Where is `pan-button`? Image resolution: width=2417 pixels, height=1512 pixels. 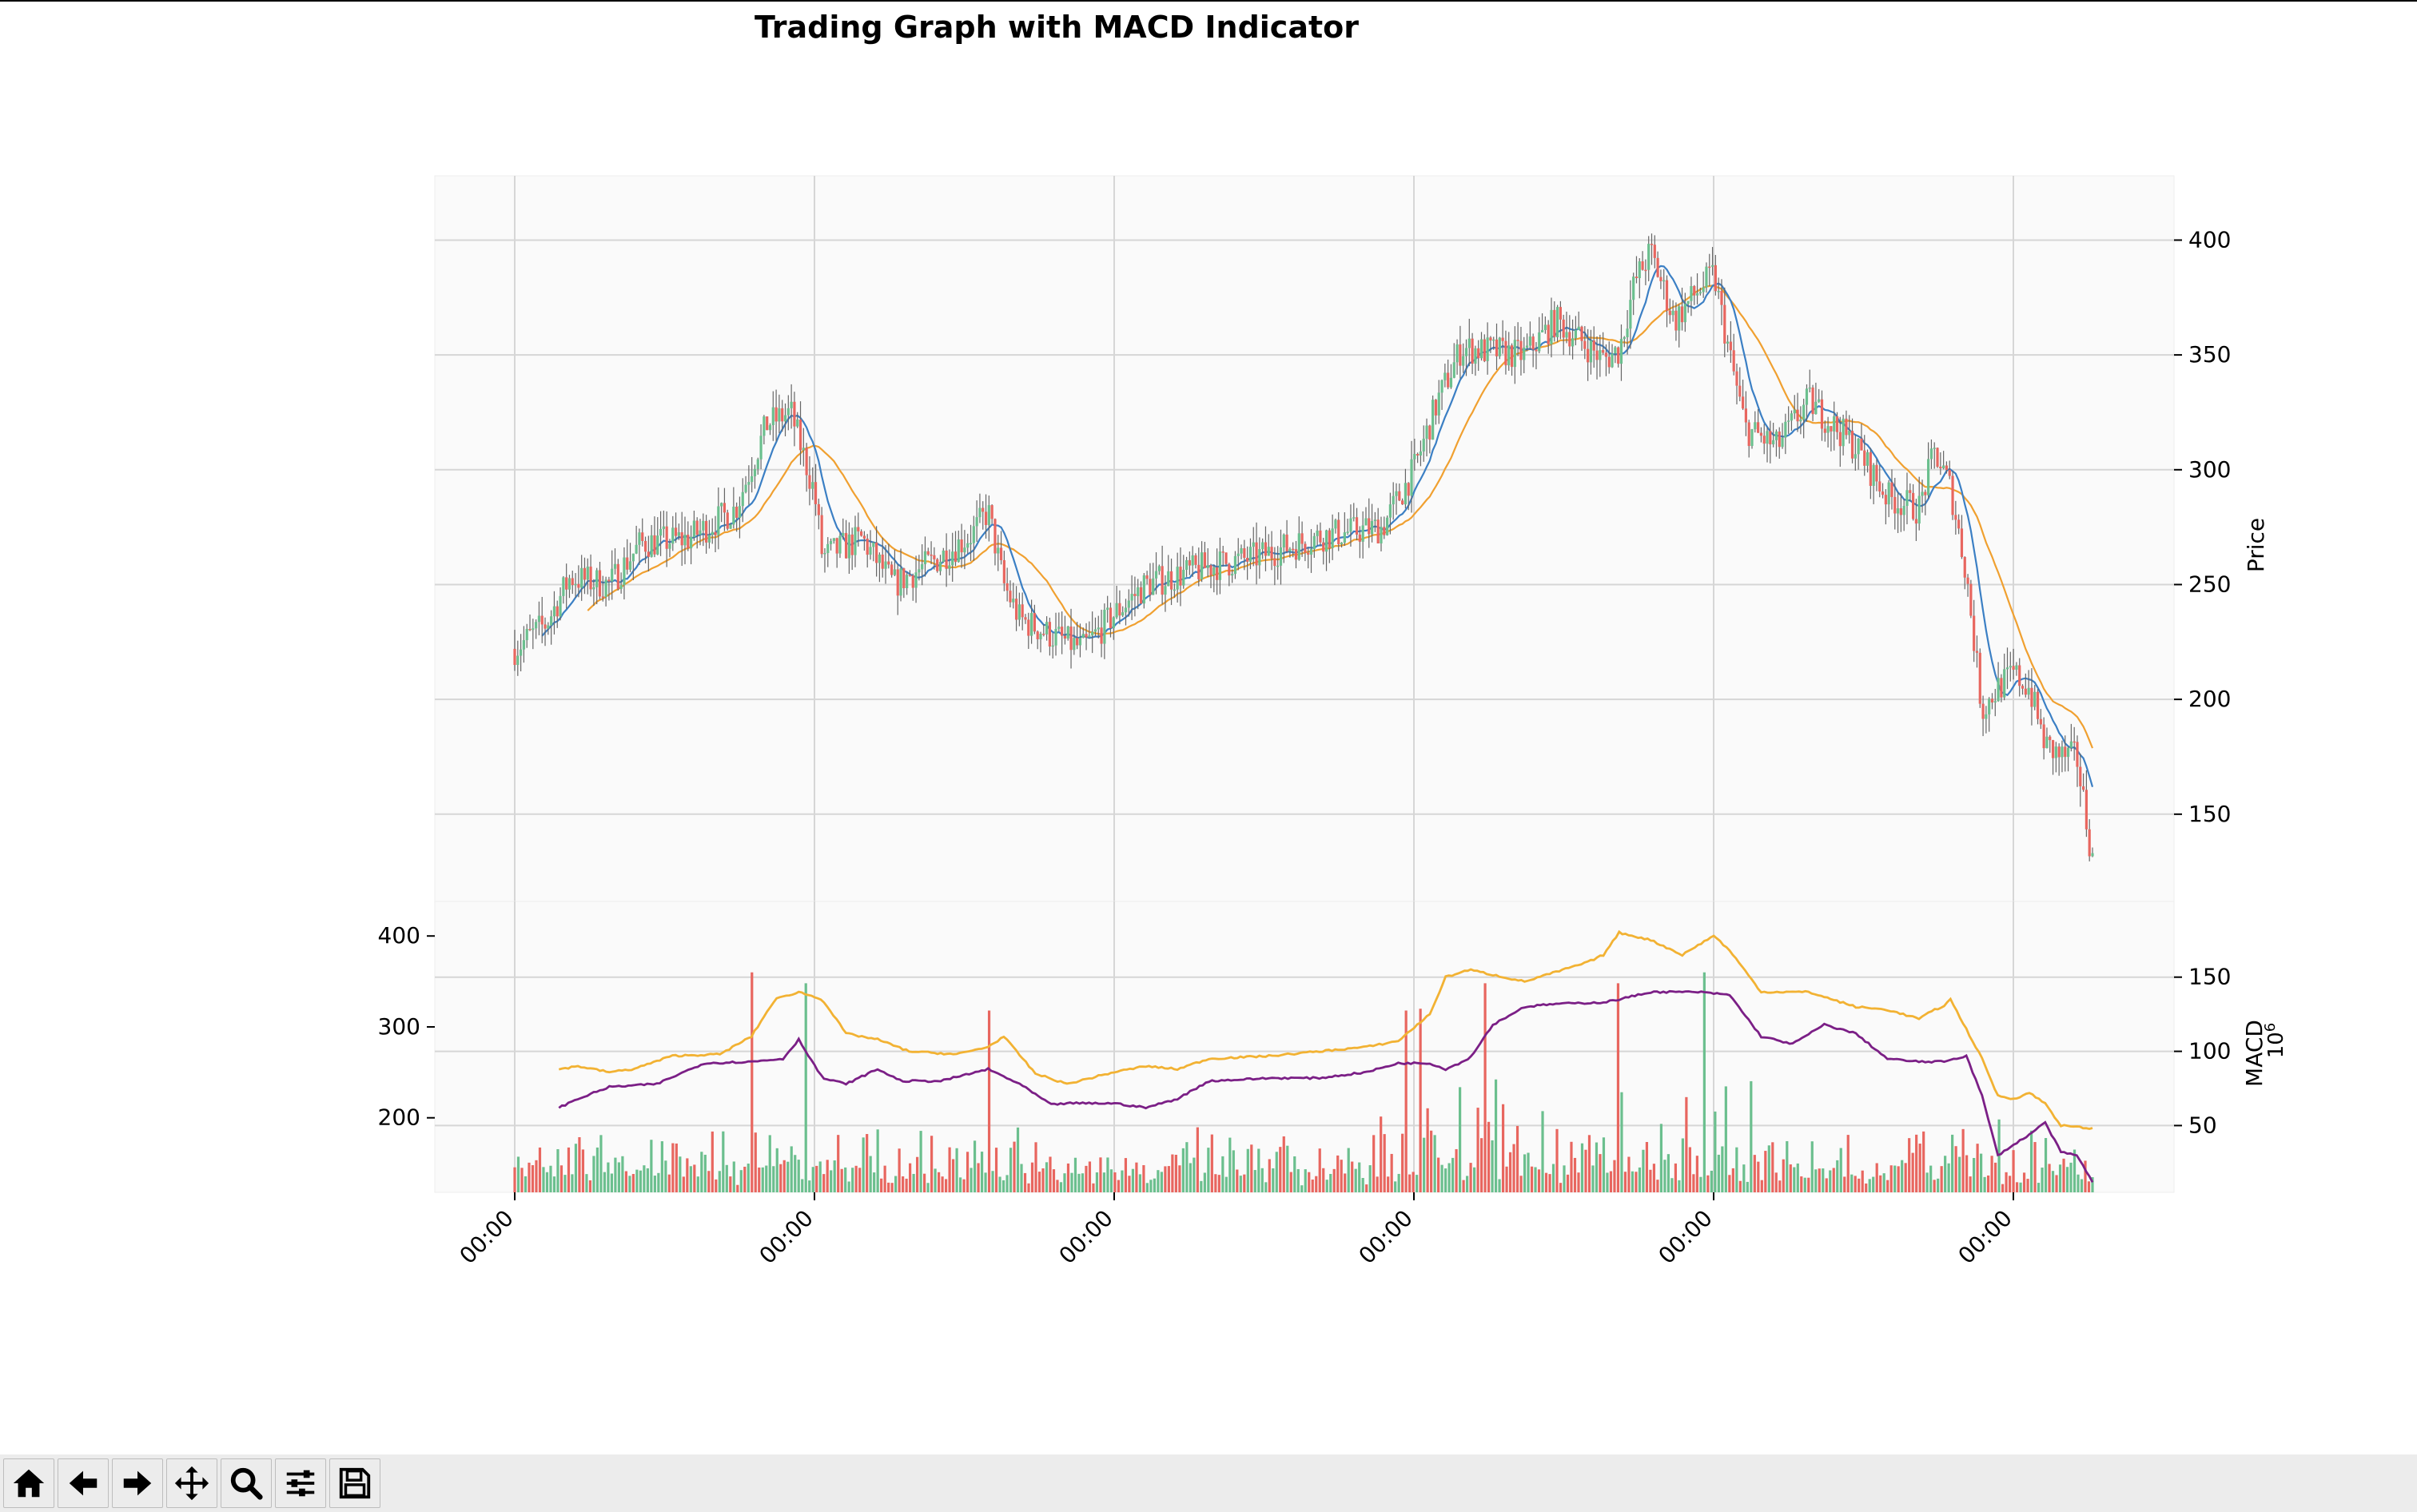
pan-button is located at coordinates (191, 1483).